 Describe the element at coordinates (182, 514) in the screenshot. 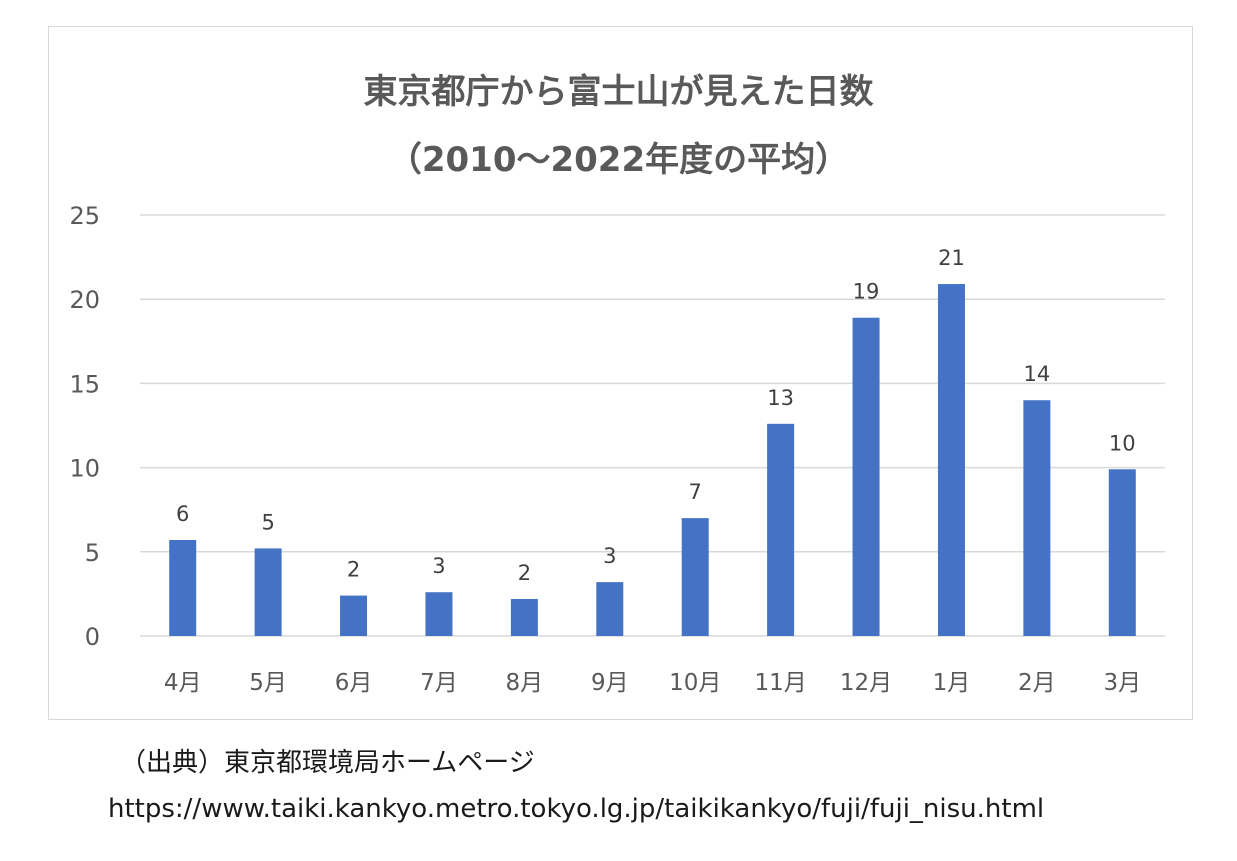

I see `data-label: 6` at that location.